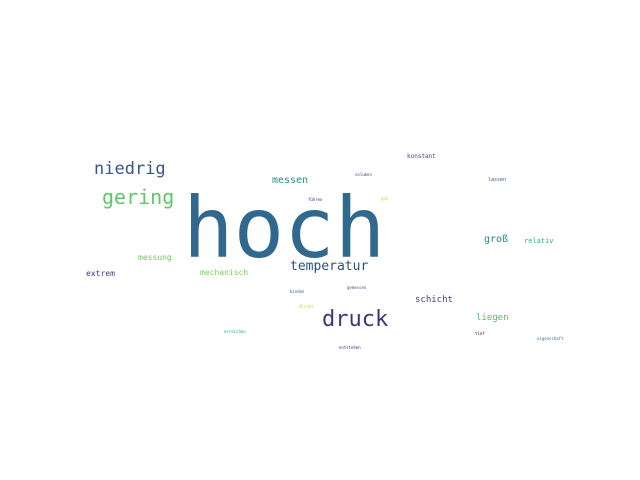  Describe the element at coordinates (355, 319) in the screenshot. I see `word-druck: druck` at that location.